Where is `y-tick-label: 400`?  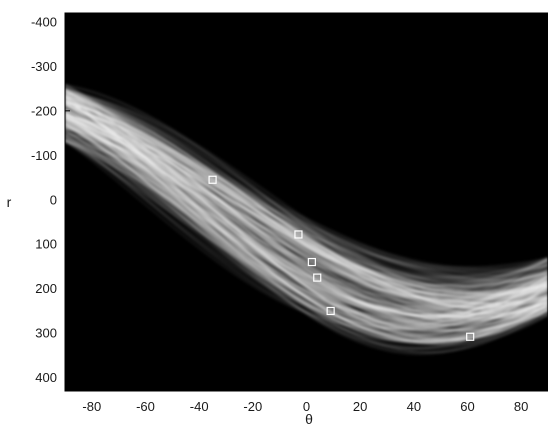
y-tick-label: 400 is located at coordinates (46, 377).